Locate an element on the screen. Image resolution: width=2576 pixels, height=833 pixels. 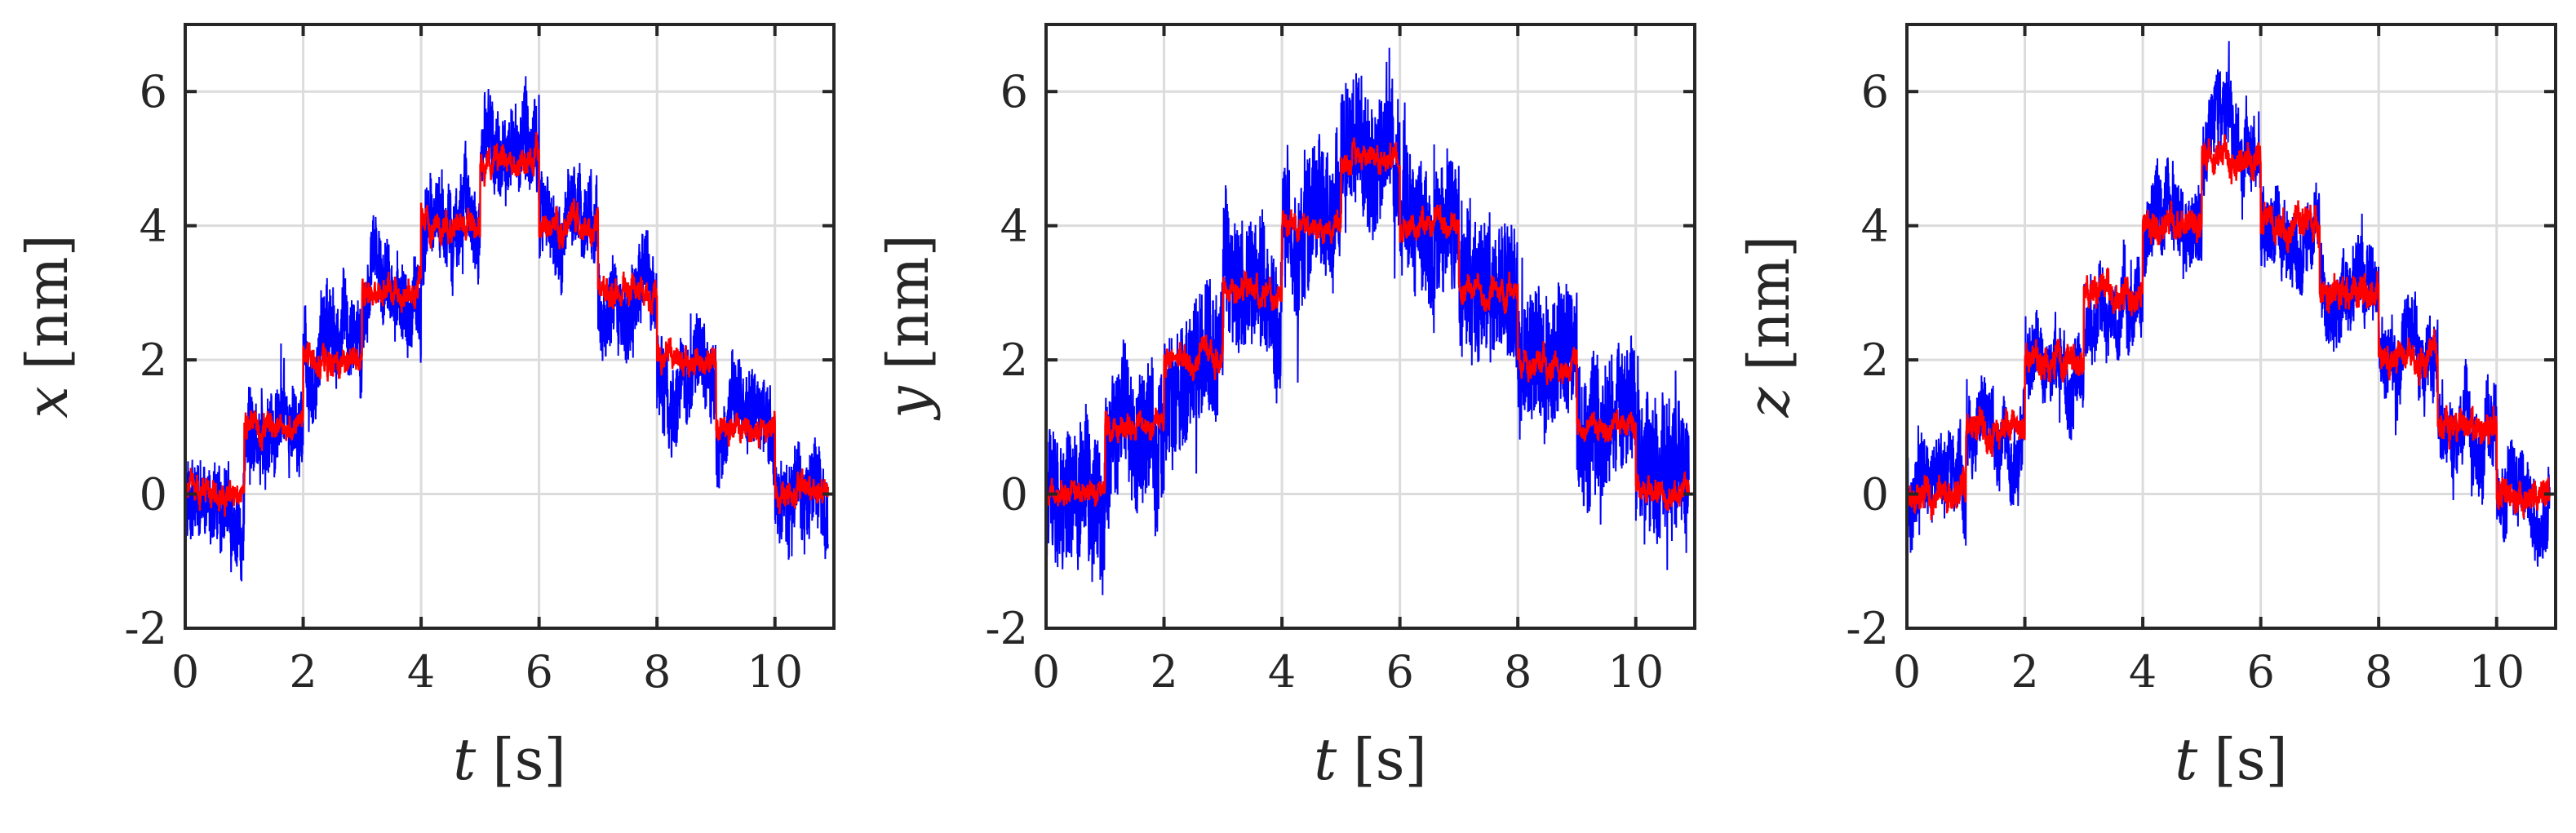
y-axis-label: y [nm] is located at coordinates (908, 327).